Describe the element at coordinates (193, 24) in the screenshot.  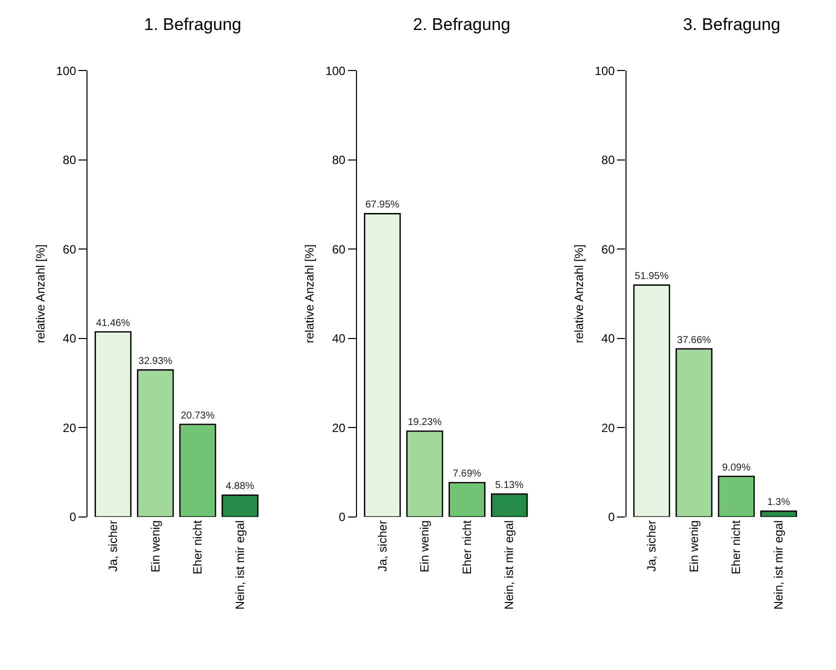
I see `chart-title: 1. Befragung` at that location.